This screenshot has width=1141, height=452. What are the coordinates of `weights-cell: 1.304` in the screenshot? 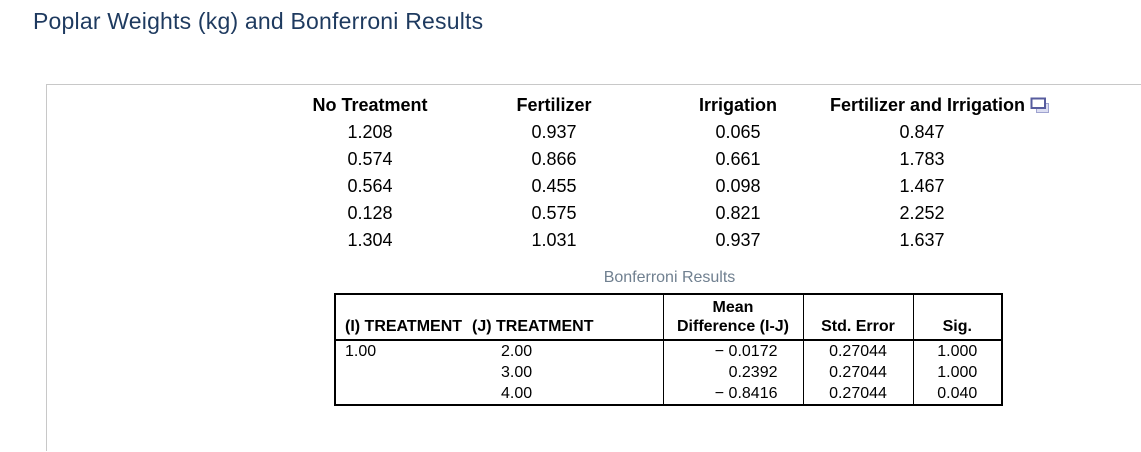 It's located at (370, 240).